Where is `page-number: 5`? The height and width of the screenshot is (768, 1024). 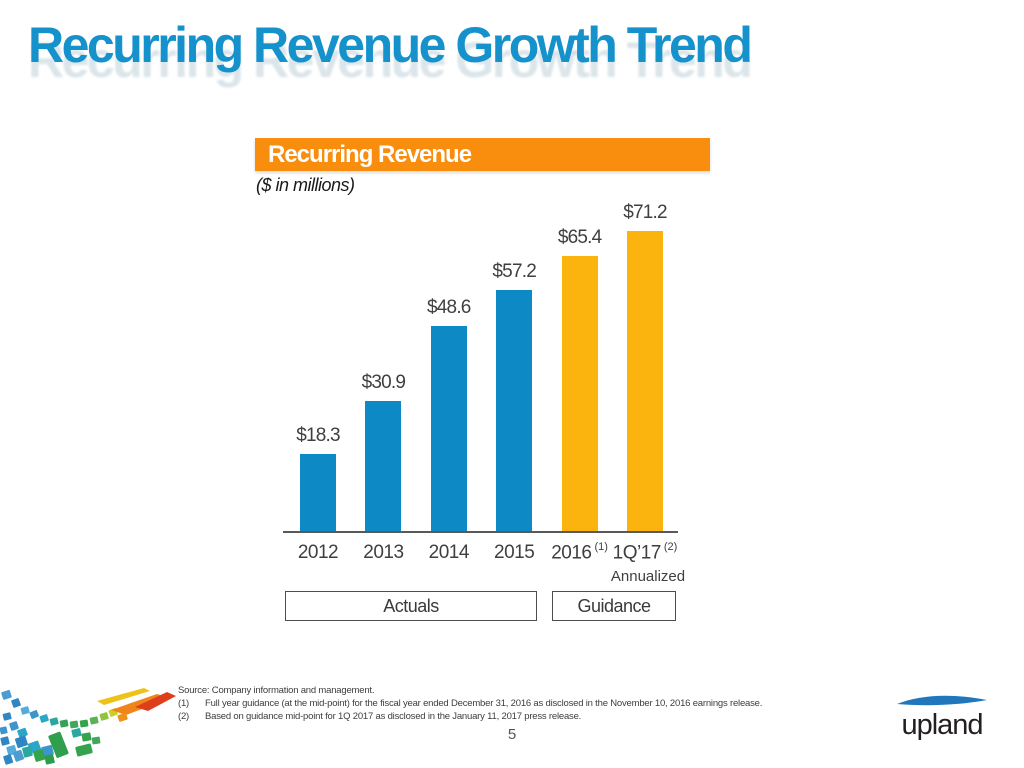
page-number: 5 is located at coordinates (512, 734).